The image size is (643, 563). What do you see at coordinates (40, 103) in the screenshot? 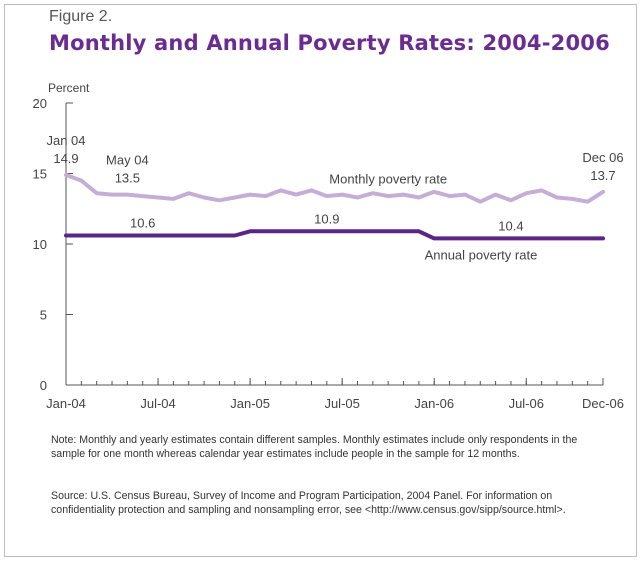
I see `y-tick-label: 20` at bounding box center [40, 103].